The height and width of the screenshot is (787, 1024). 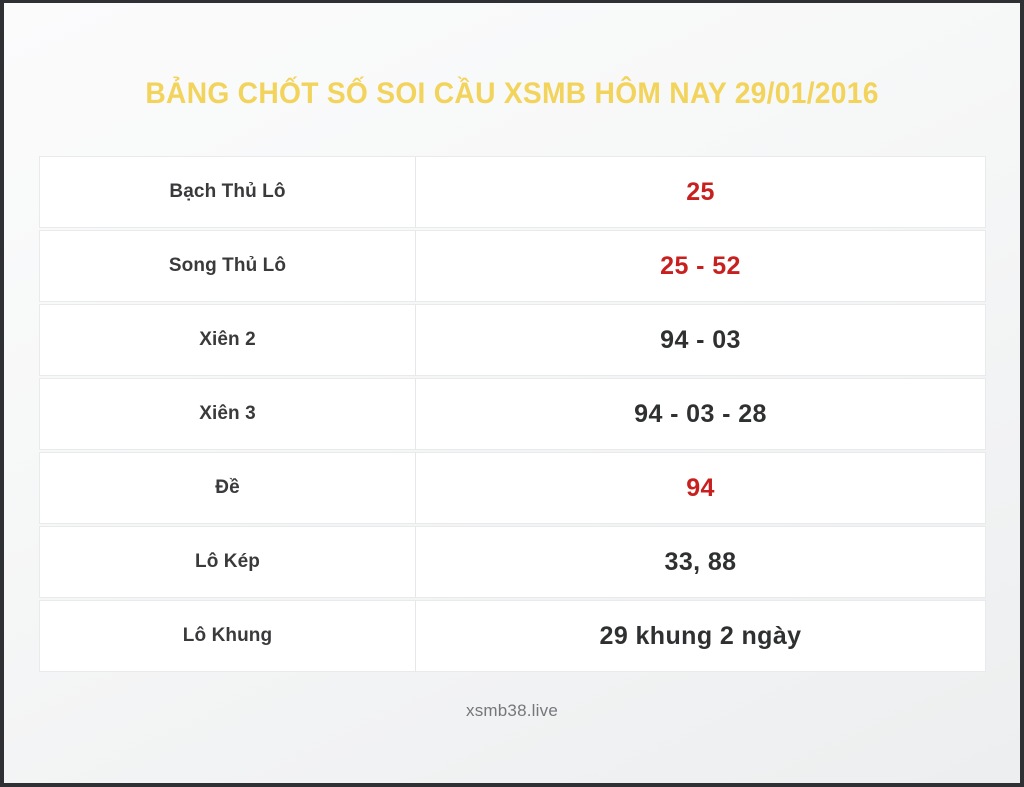 I want to click on row-label: Song Thủ Lô, so click(x=227, y=266).